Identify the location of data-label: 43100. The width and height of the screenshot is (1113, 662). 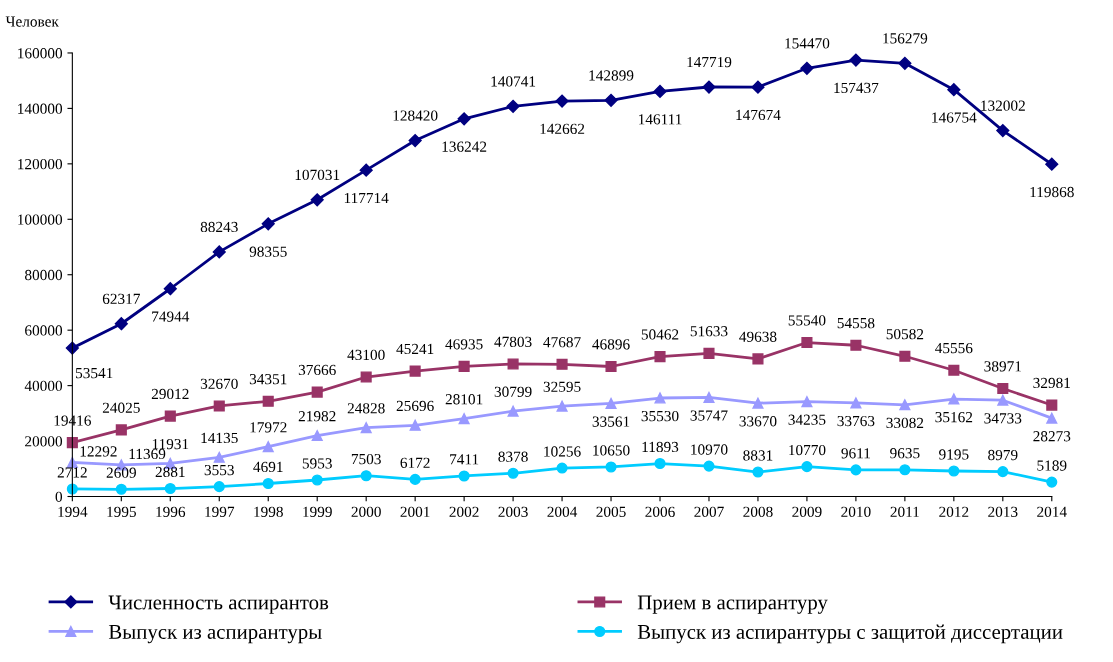
(366, 355).